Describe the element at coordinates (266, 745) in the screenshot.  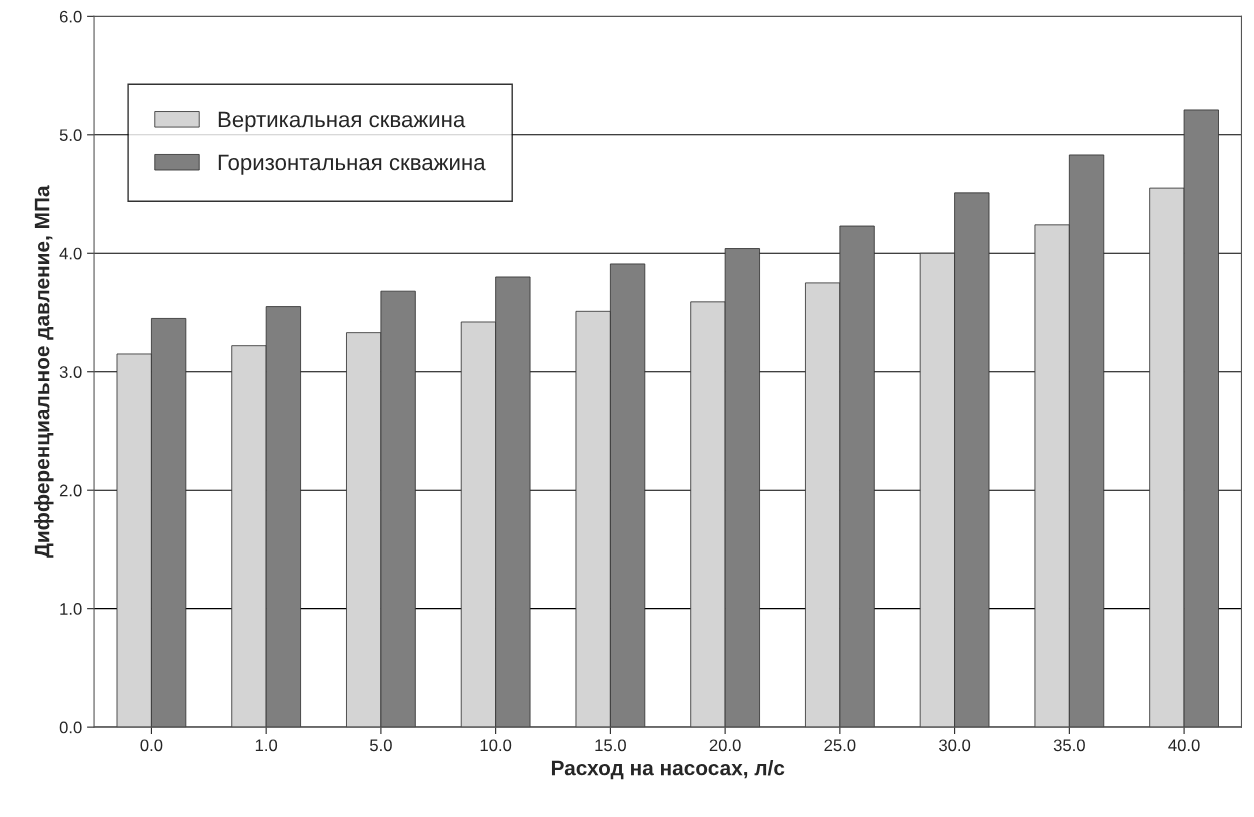
I see `x-tick-label: 1.0` at that location.